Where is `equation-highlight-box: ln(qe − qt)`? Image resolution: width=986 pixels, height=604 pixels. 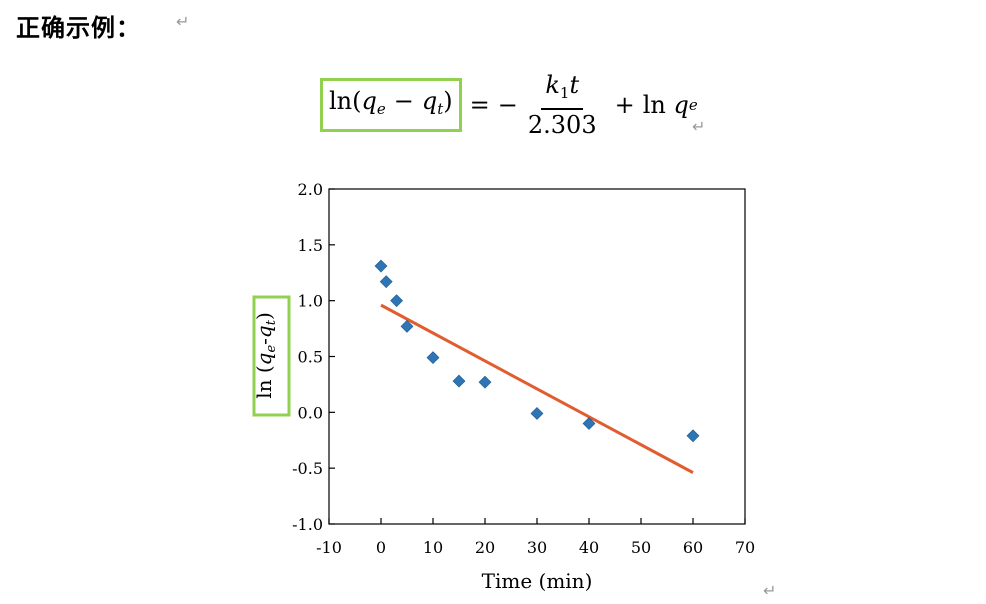
equation-highlight-box: ln(qe − qt) is located at coordinates (391, 105).